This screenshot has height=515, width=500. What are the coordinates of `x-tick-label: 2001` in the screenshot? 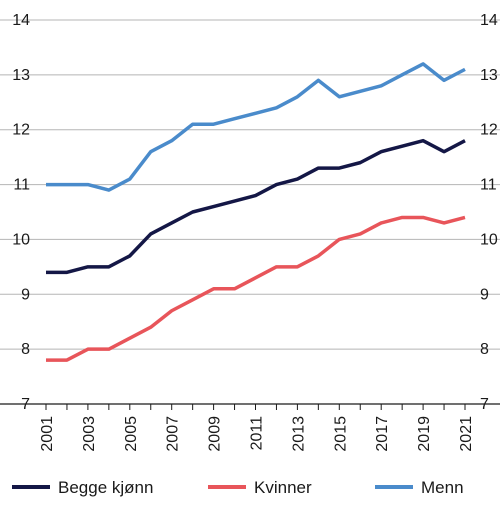 It's located at (47, 434).